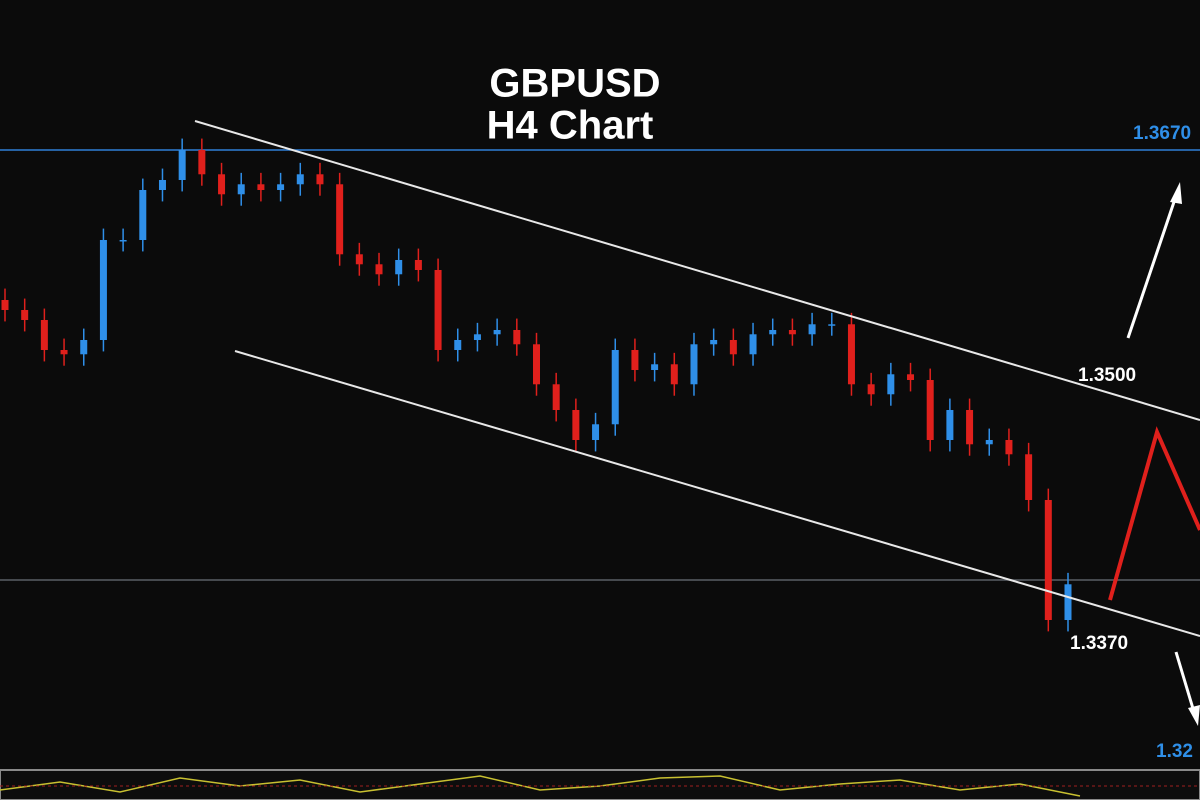  Describe the element at coordinates (540, 786) in the screenshot. I see `oscillator-line` at that location.